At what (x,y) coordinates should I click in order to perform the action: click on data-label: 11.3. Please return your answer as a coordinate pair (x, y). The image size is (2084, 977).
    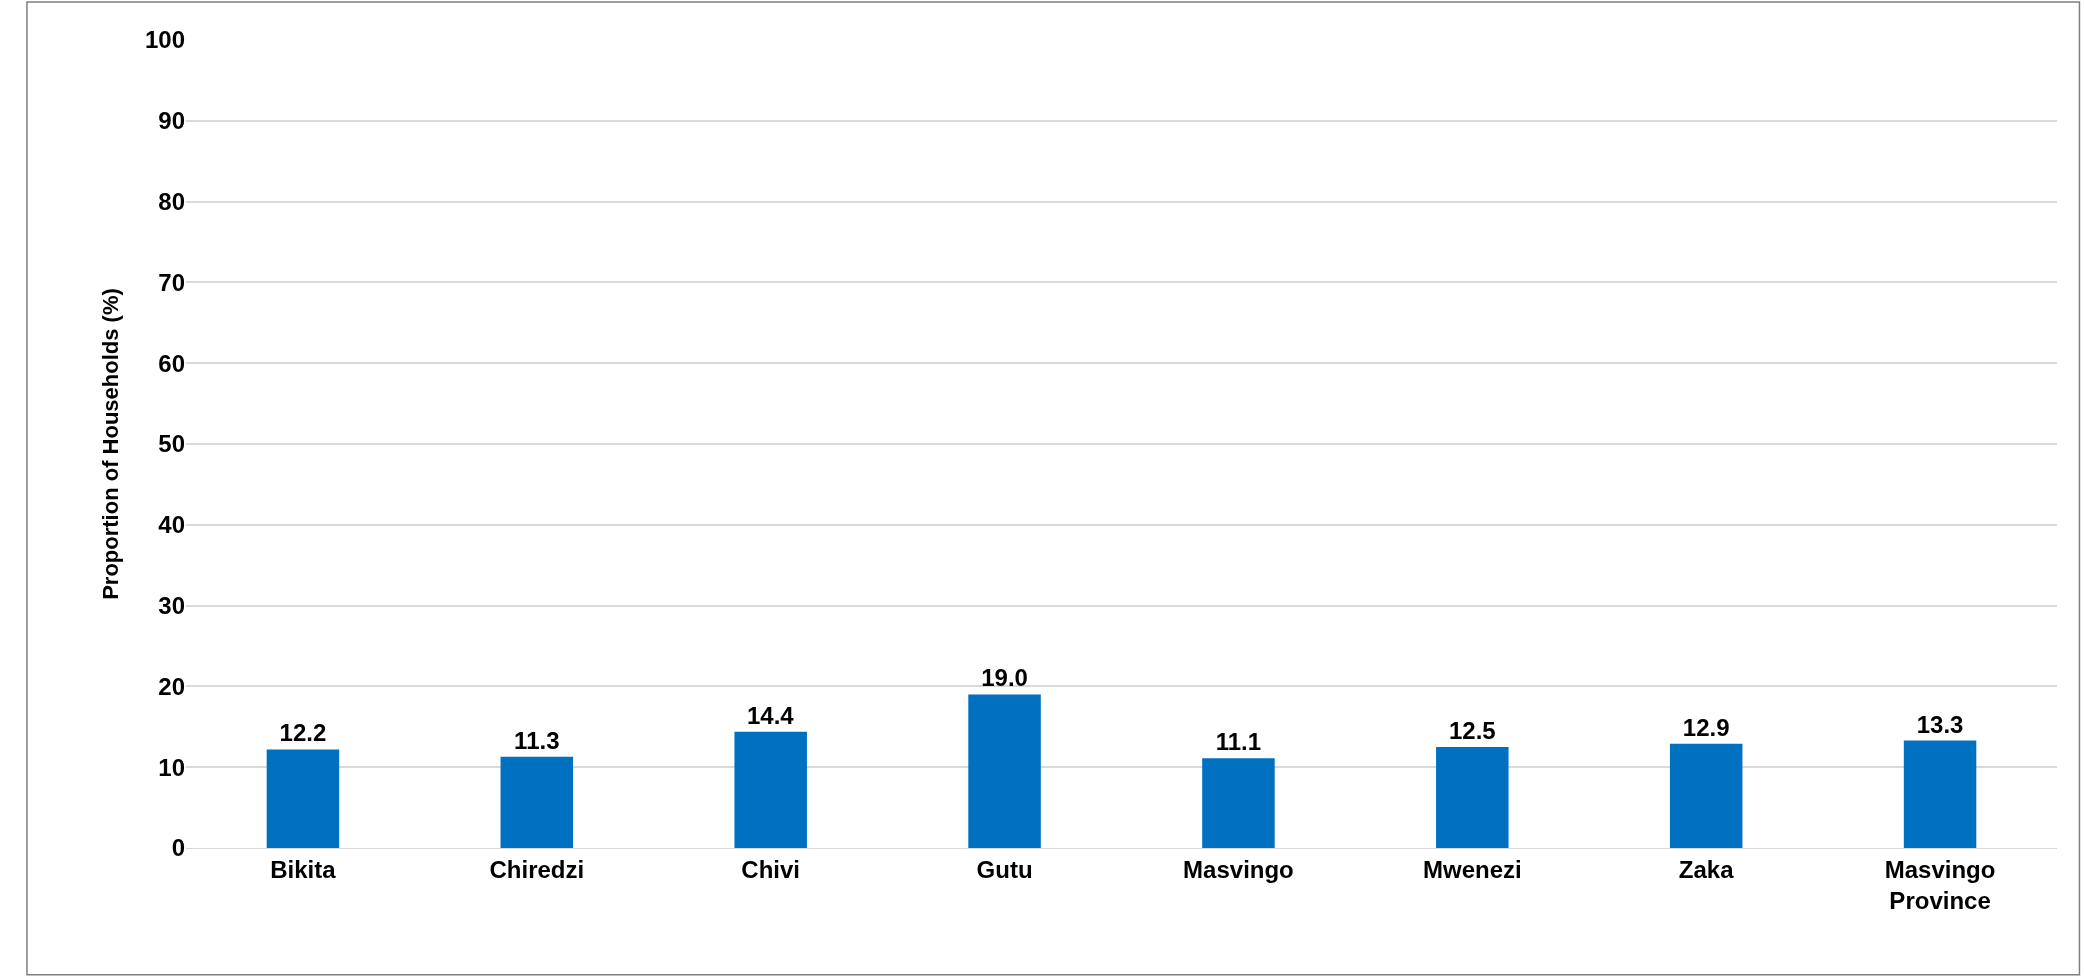
    Looking at the image, I should click on (537, 740).